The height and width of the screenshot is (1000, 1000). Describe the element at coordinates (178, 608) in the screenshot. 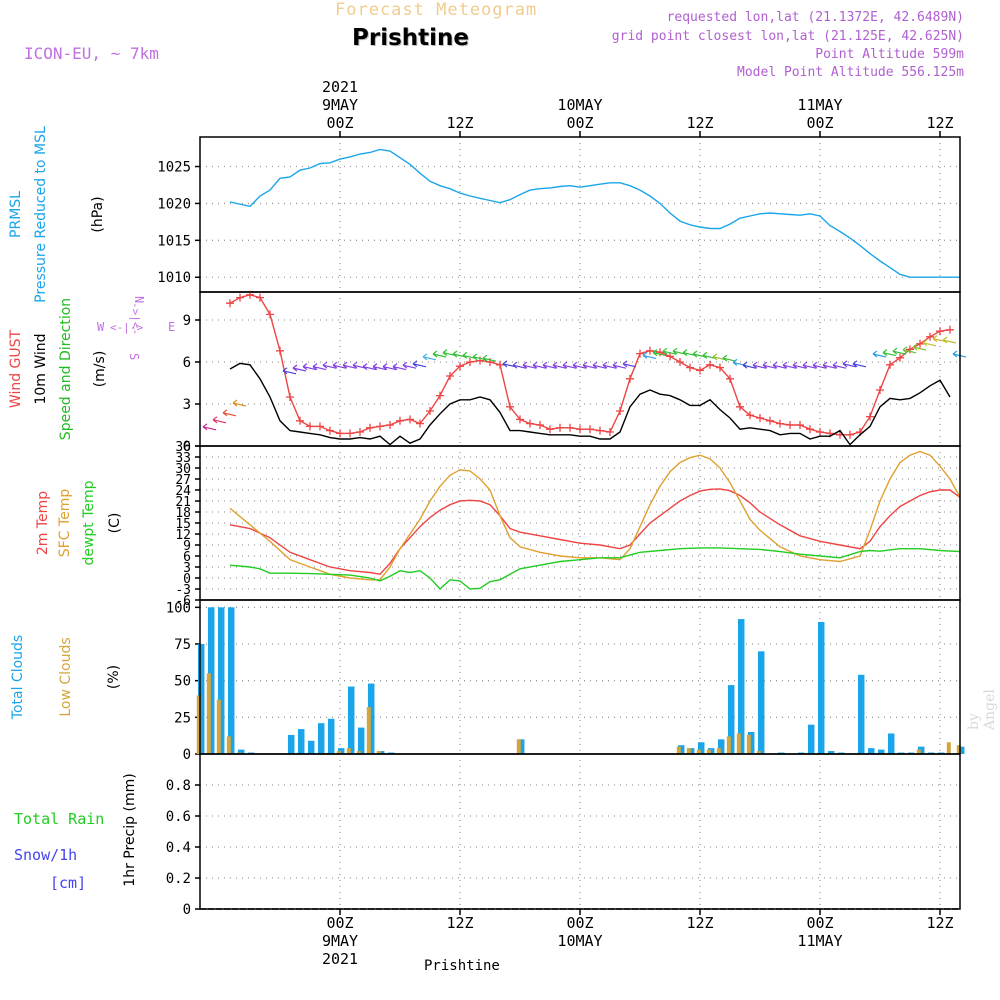

I see `y-tick-label: 100` at that location.